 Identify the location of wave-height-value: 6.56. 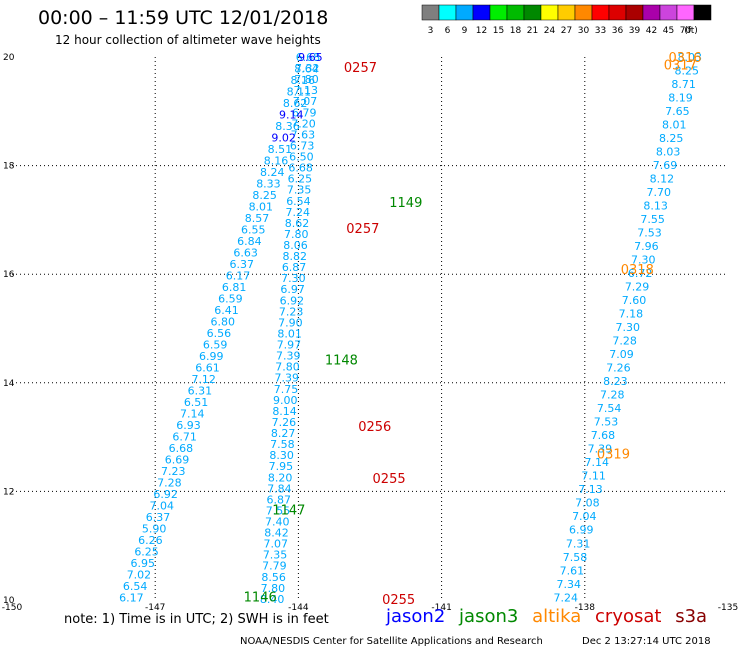
(219, 333).